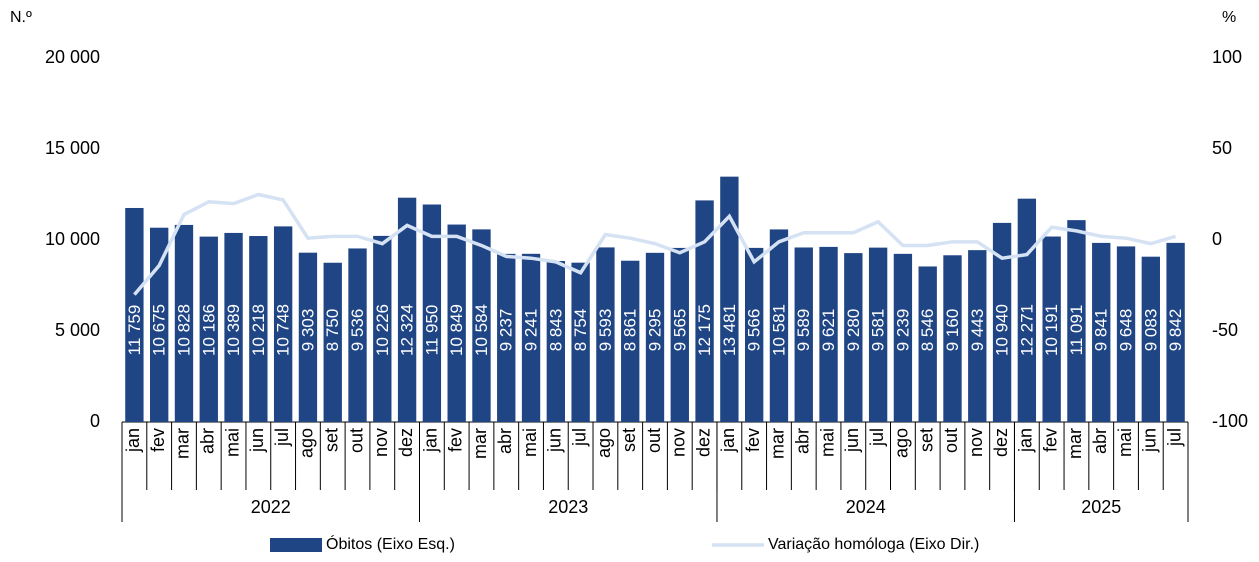 This screenshot has height=562, width=1259. Describe the element at coordinates (1026, 440) in the screenshot. I see `x-tick-label: jan` at that location.